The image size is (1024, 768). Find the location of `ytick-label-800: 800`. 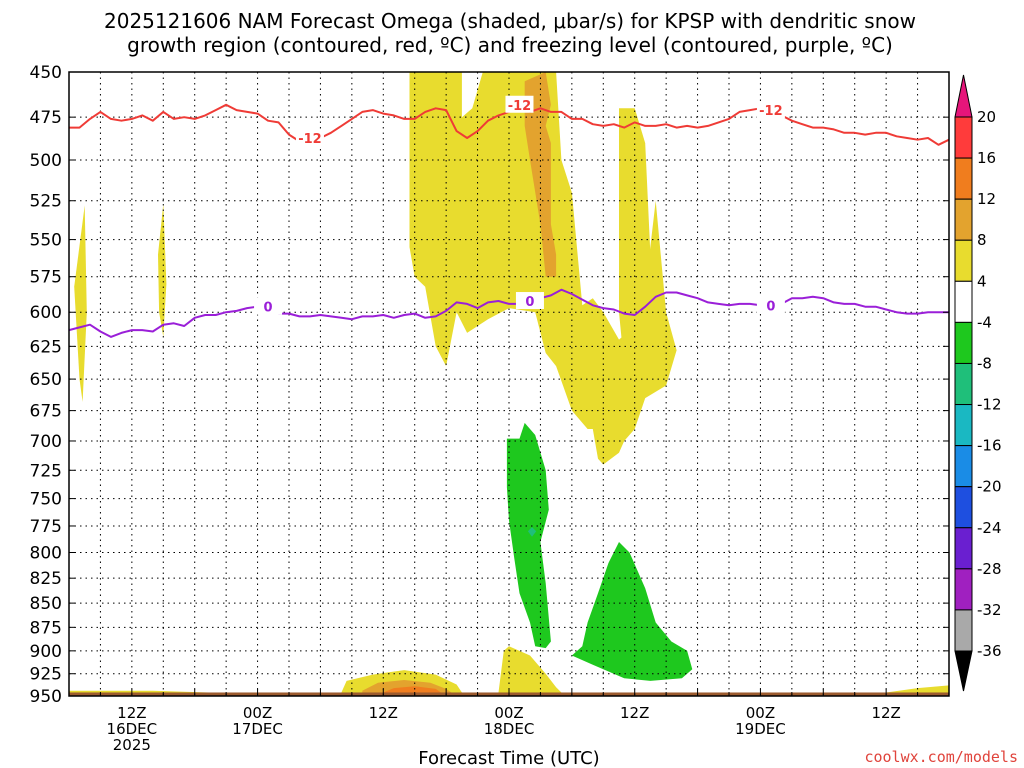

ytick-label-800: 800 is located at coordinates (46, 553).